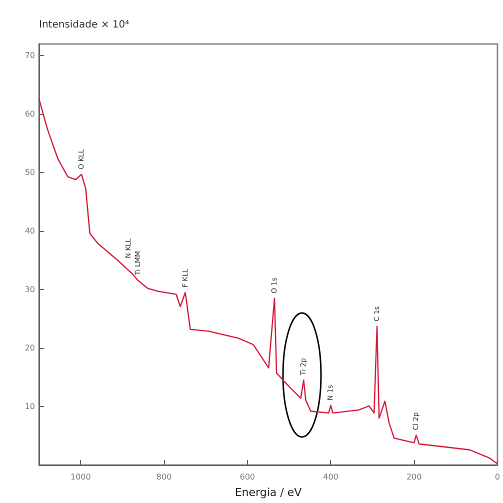 Image resolution: width=503 pixels, height=503 pixels. I want to click on y-tick-label: 30, so click(29, 289).